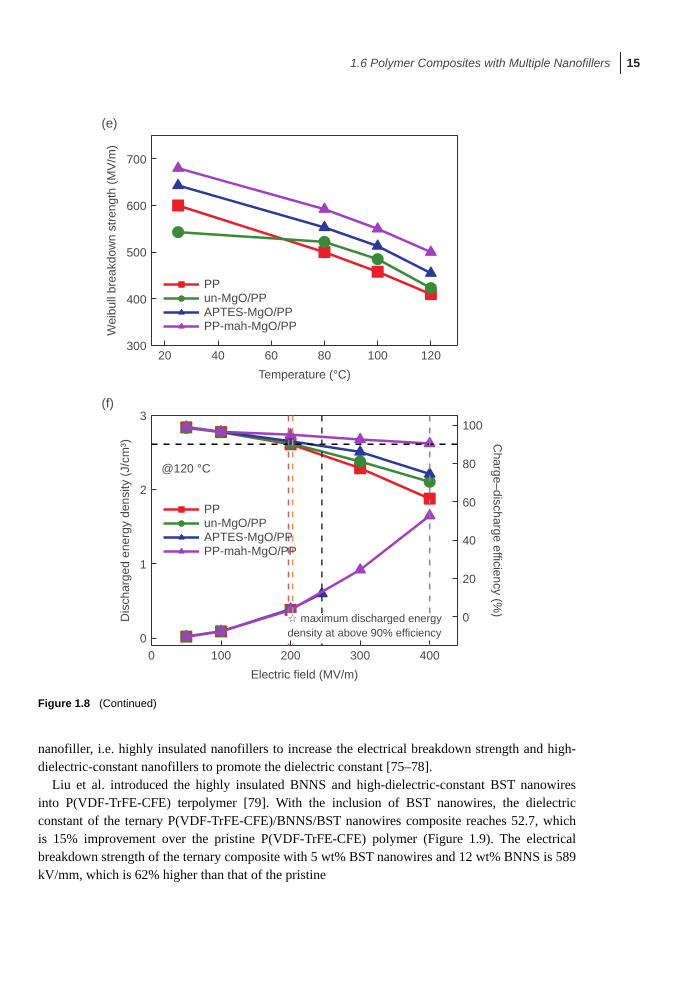 This screenshot has height=1000, width=696. Describe the element at coordinates (304, 675) in the screenshot. I see `x-axis-title: Electric field (MV/m)` at that location.